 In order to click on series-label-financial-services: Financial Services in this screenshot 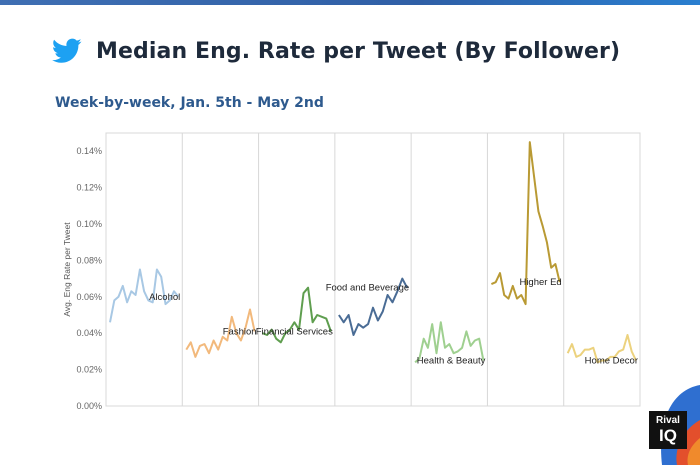, I will do `click(294, 331)`.